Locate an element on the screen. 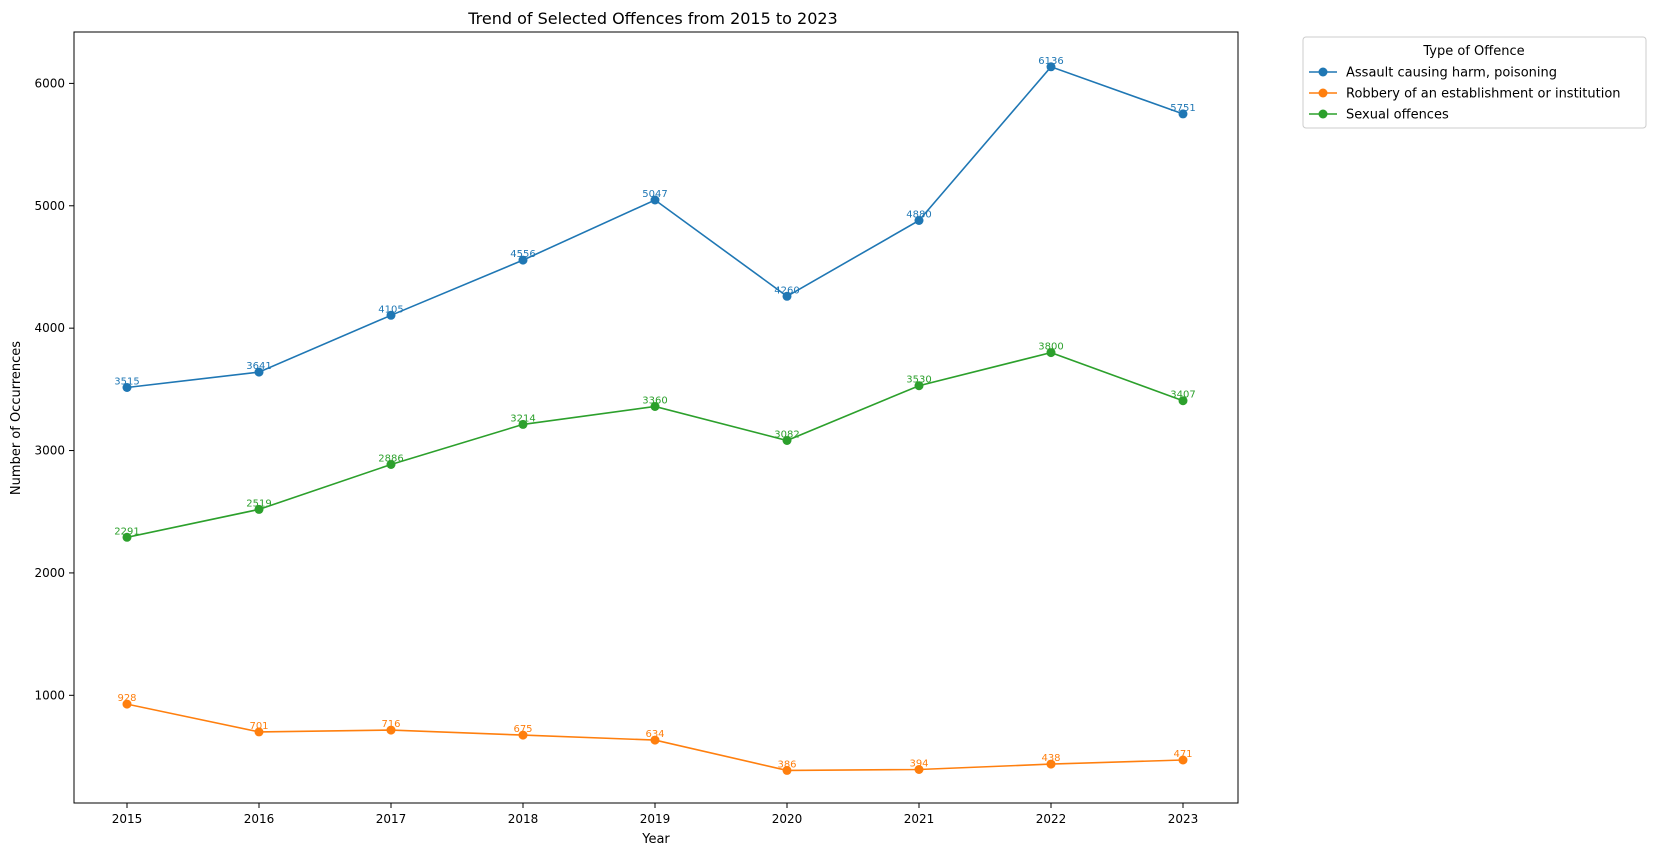 This screenshot has width=1655, height=855. x-tick-label: 2015 is located at coordinates (127, 819).